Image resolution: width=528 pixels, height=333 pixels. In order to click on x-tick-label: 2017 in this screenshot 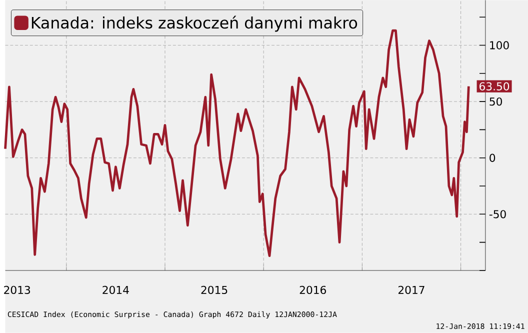, I will do `click(411, 290)`.